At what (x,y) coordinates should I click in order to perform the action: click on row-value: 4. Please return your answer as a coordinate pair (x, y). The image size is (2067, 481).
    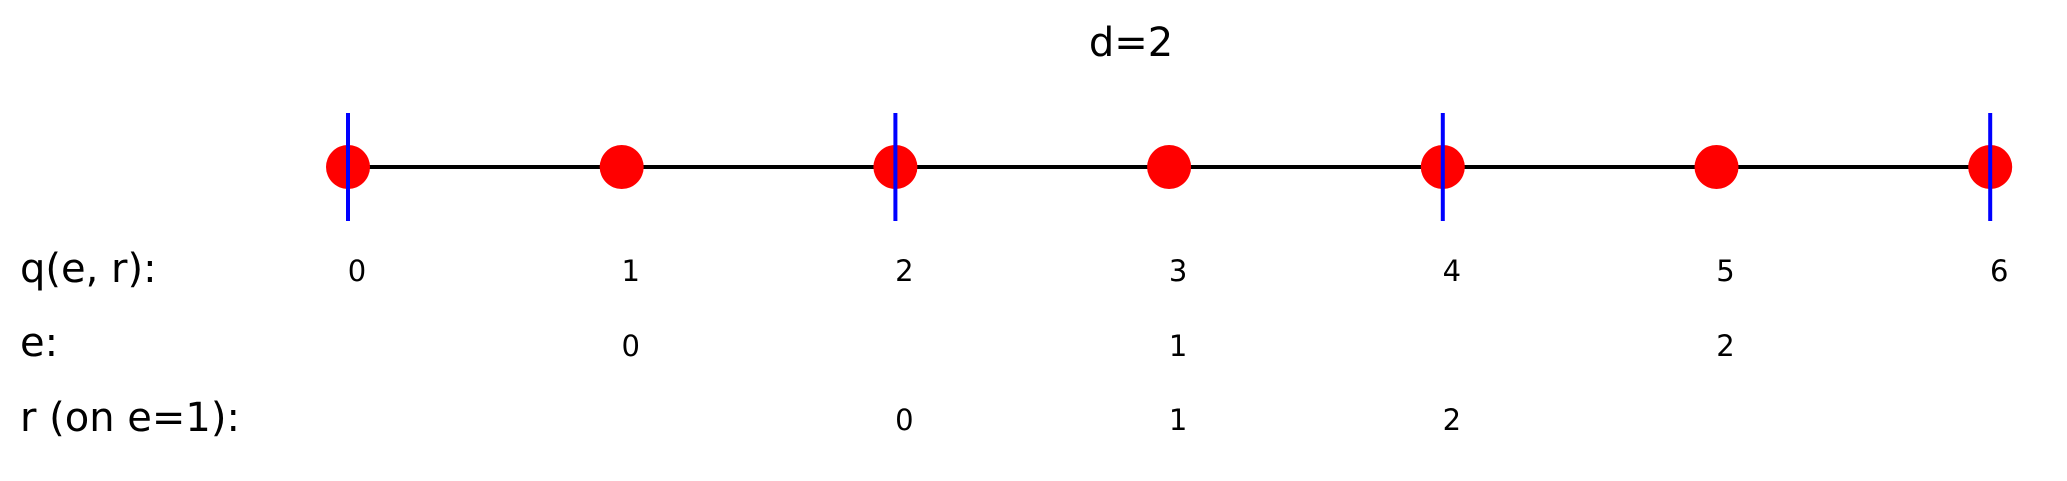
    Looking at the image, I should click on (1452, 271).